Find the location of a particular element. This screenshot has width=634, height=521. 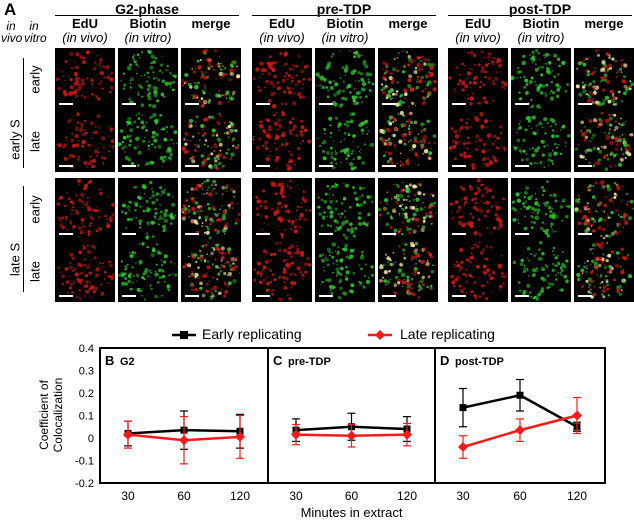

legend-early-marker is located at coordinates (184, 335).